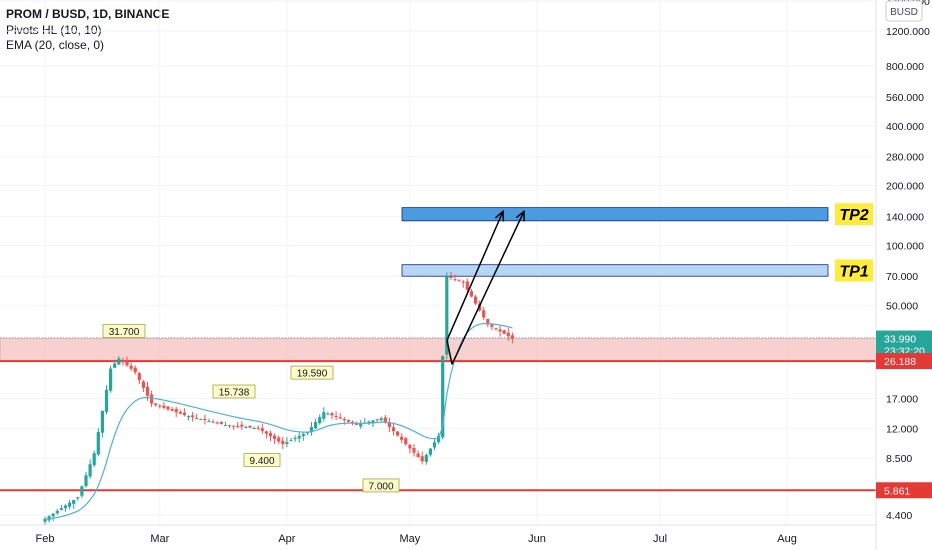  What do you see at coordinates (902, 429) in the screenshot?
I see `price-tick-label: 12.000` at bounding box center [902, 429].